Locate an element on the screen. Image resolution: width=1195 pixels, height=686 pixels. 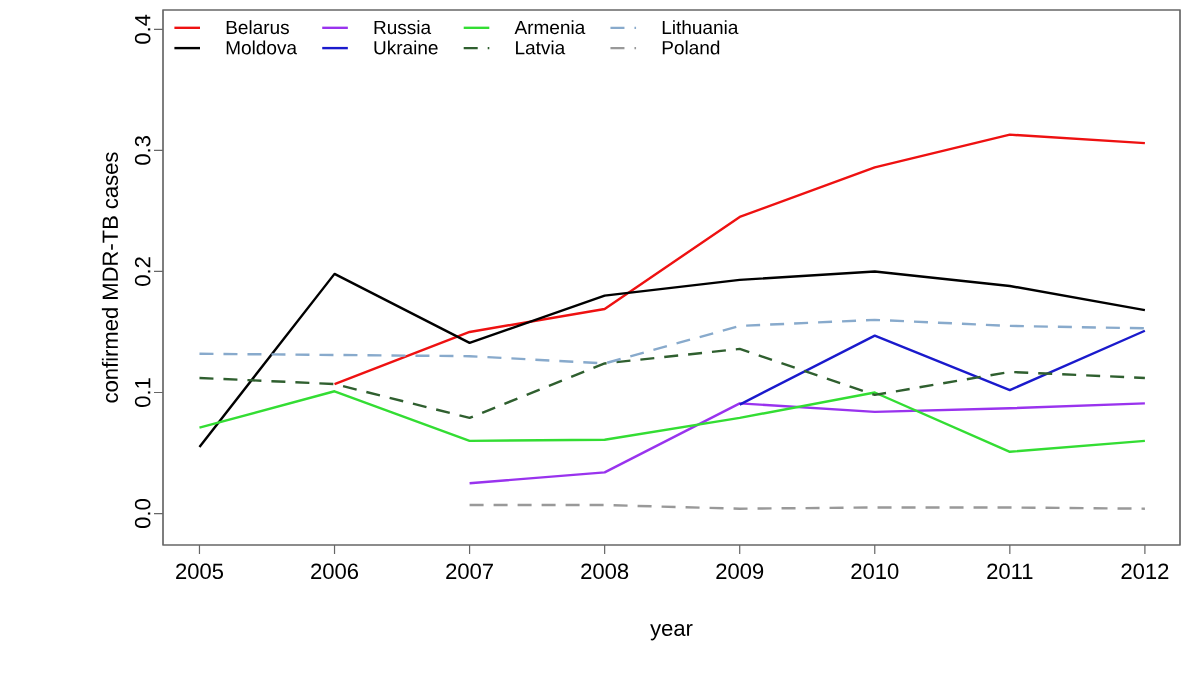
x-tick-label: 2011 is located at coordinates (1010, 571).